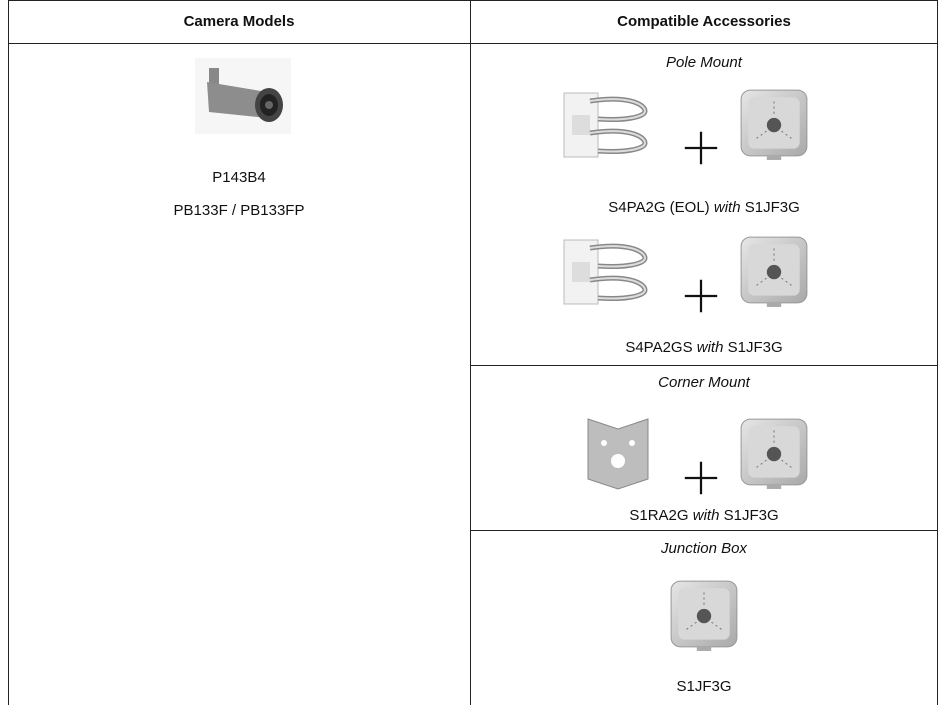 The image size is (940, 705). I want to click on header: Compatible Accessories, so click(704, 21).